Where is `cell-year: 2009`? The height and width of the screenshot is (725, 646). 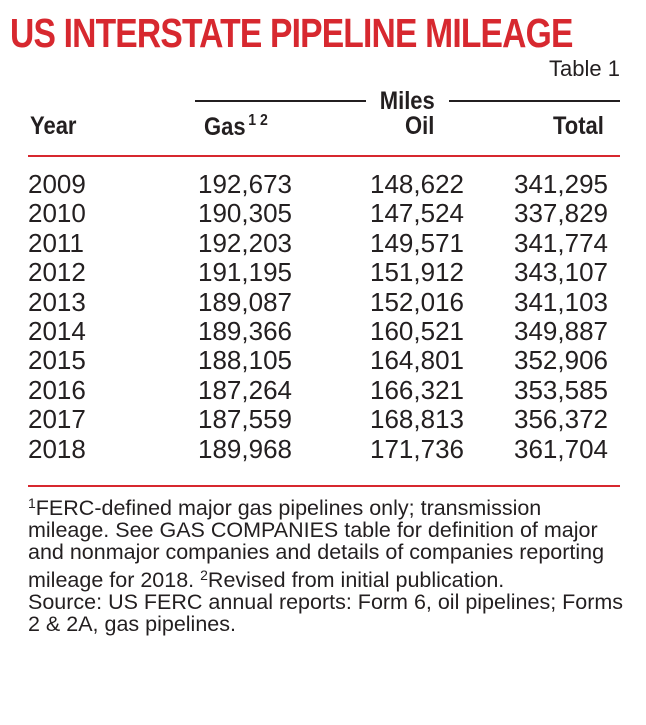
cell-year: 2009 is located at coordinates (57, 184).